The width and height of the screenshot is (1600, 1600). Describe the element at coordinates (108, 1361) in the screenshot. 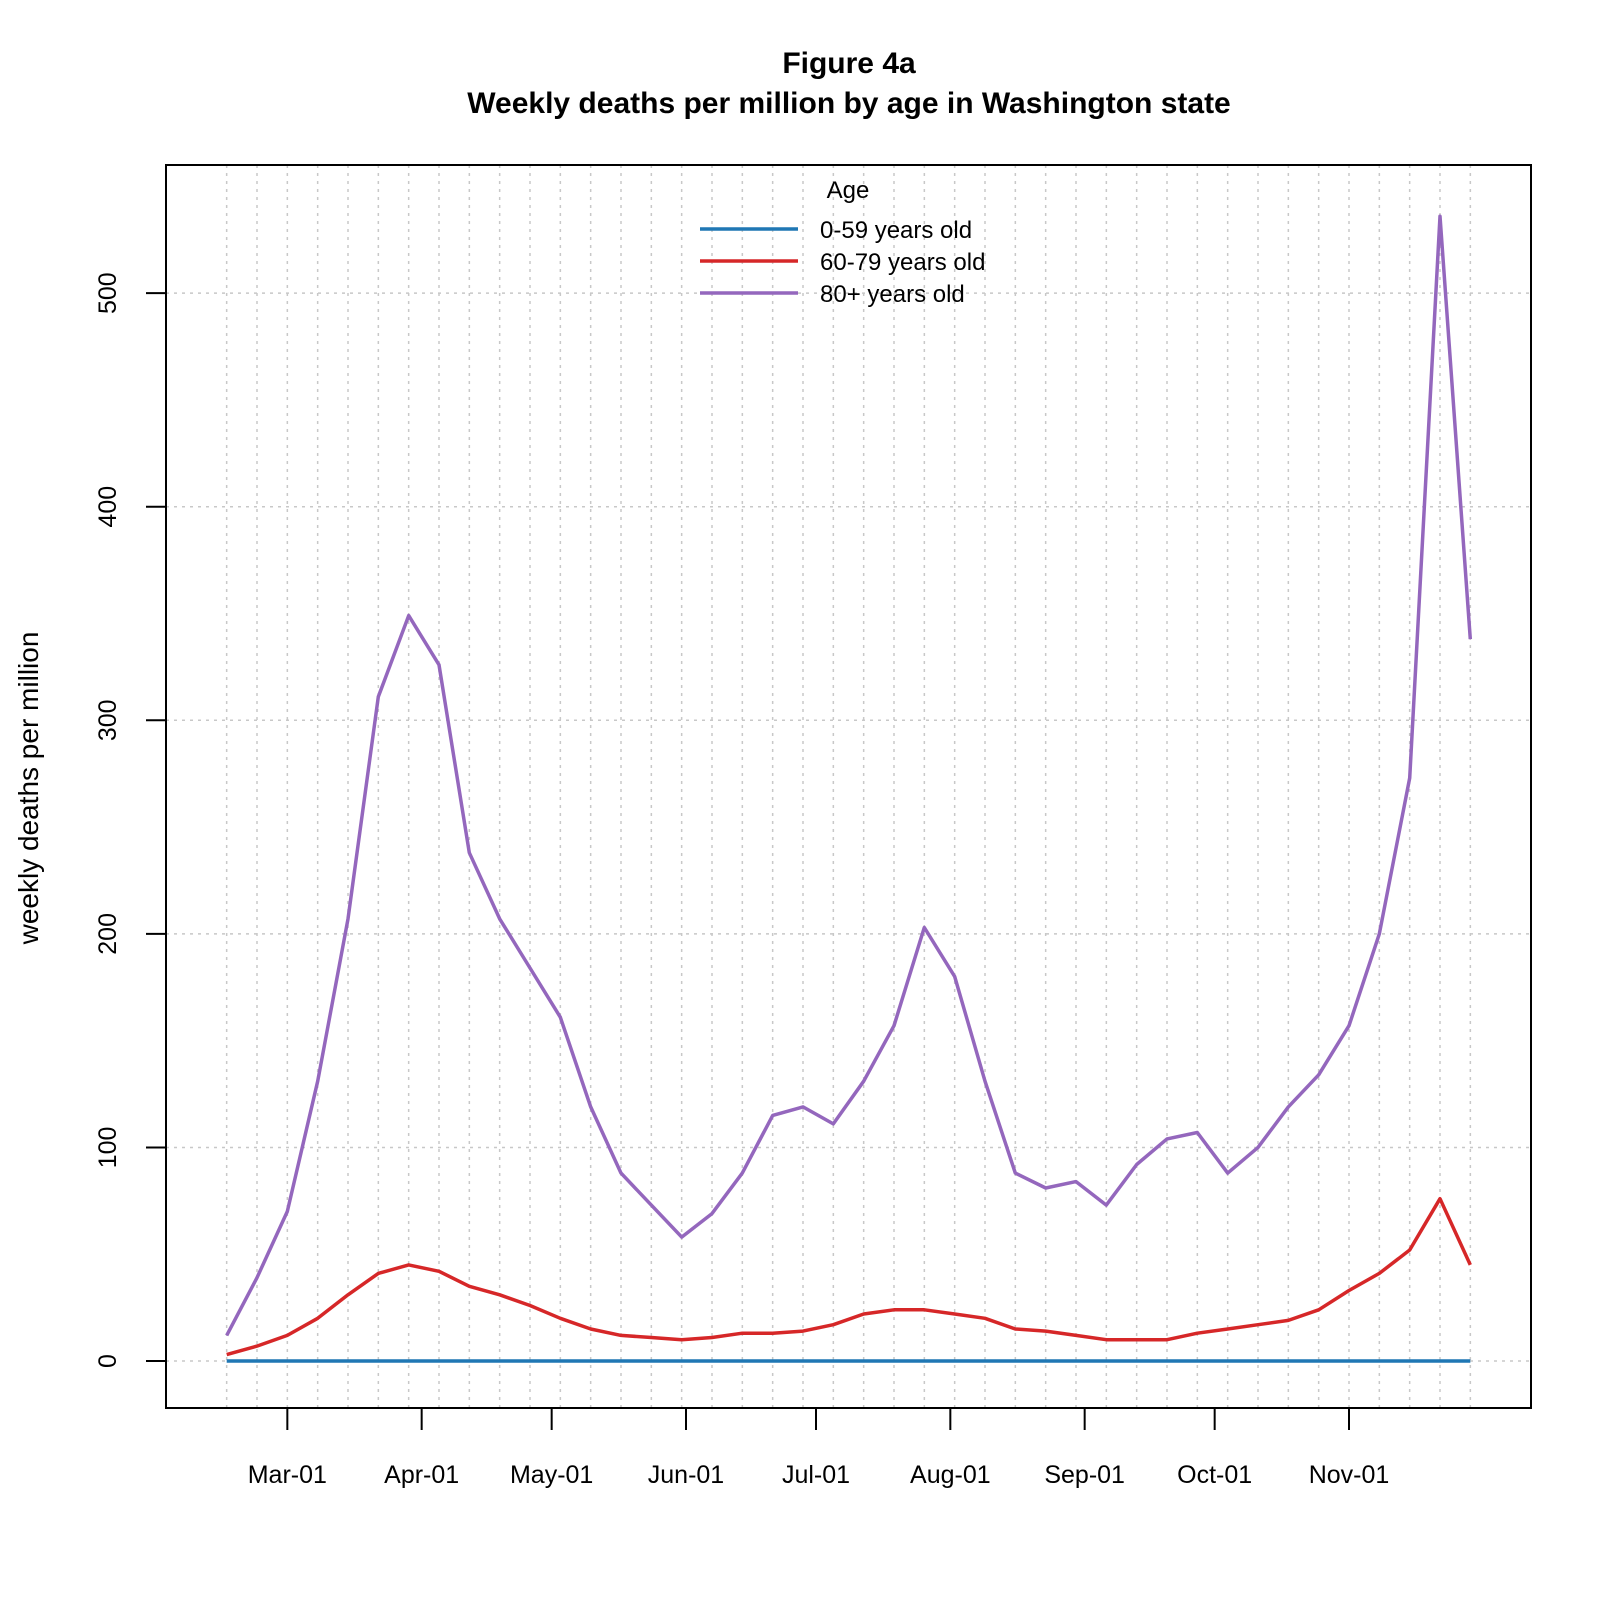

I see `y-tick-label: 0` at that location.